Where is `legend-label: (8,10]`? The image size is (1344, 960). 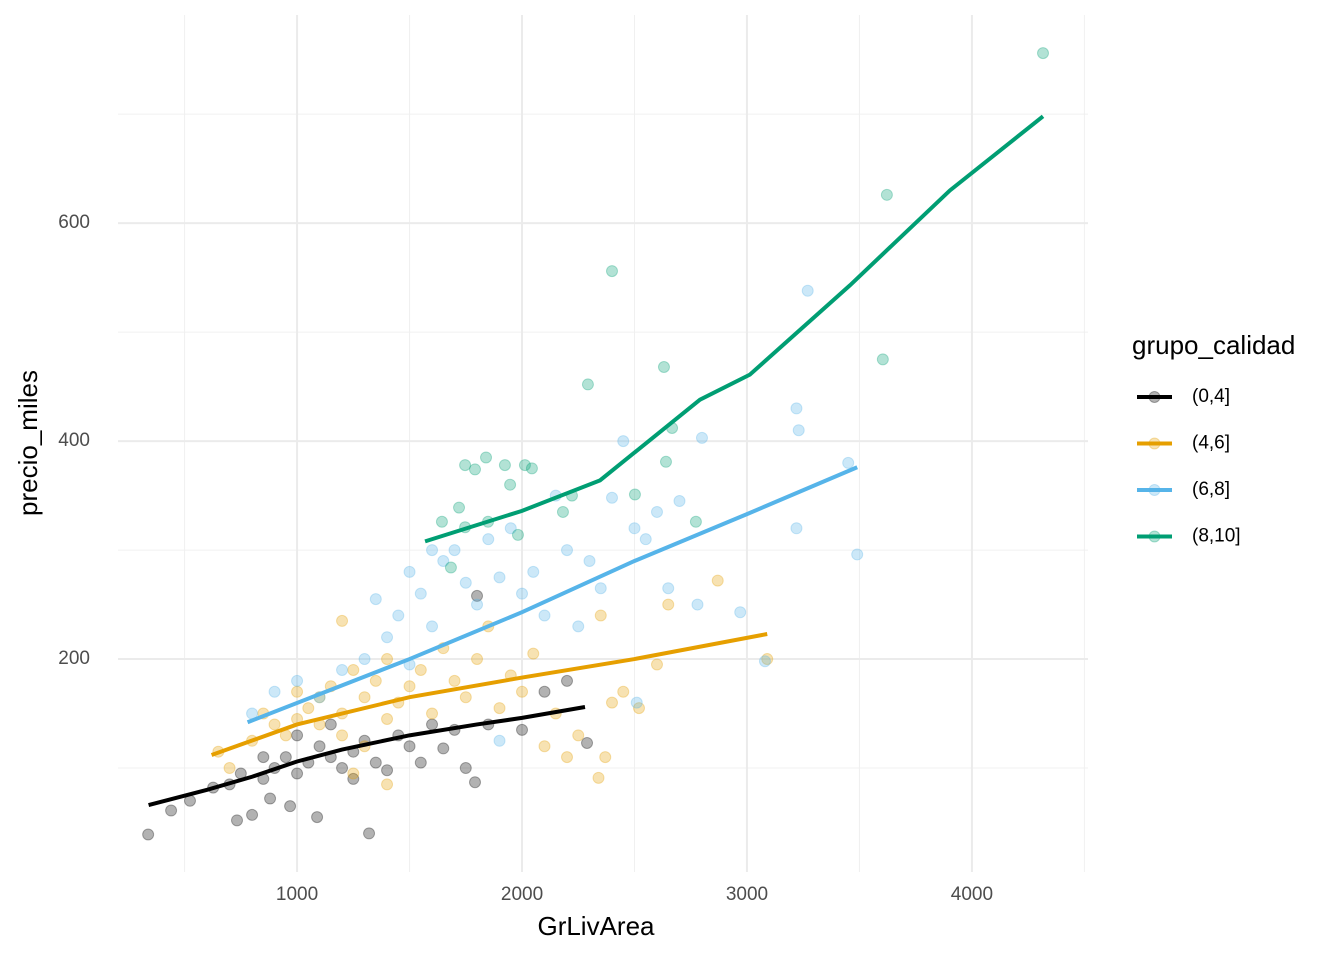
legend-label: (8,10] is located at coordinates (1216, 536).